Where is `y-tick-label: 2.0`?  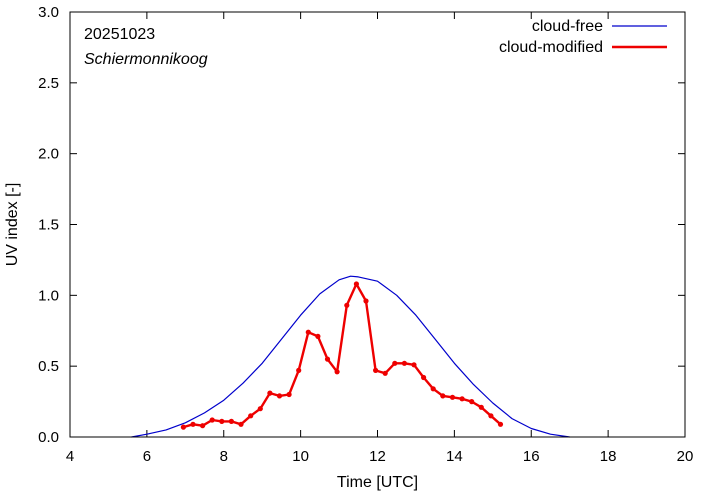
y-tick-label: 2.0 is located at coordinates (48, 154).